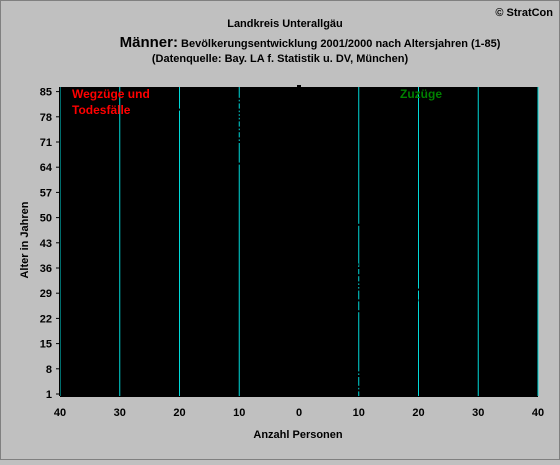 Image resolution: width=560 pixels, height=465 pixels. I want to click on y-tick-label-1: 1, so click(49, 395).